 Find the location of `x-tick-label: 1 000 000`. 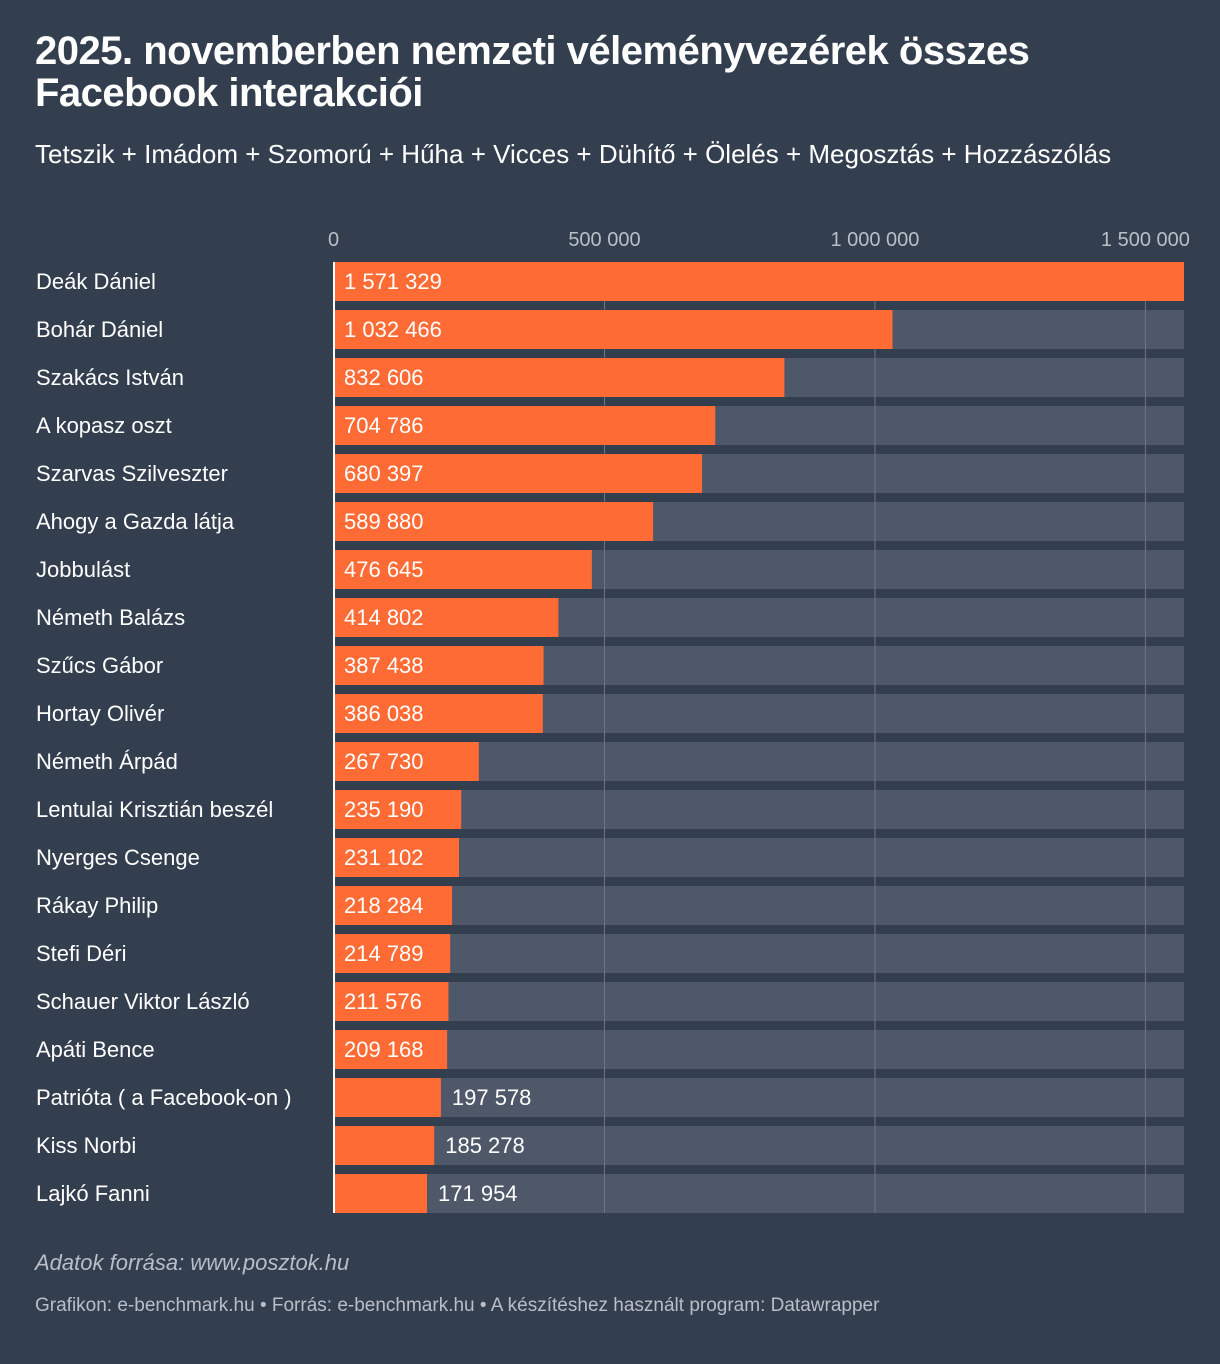

x-tick-label: 1 000 000 is located at coordinates (874, 240).